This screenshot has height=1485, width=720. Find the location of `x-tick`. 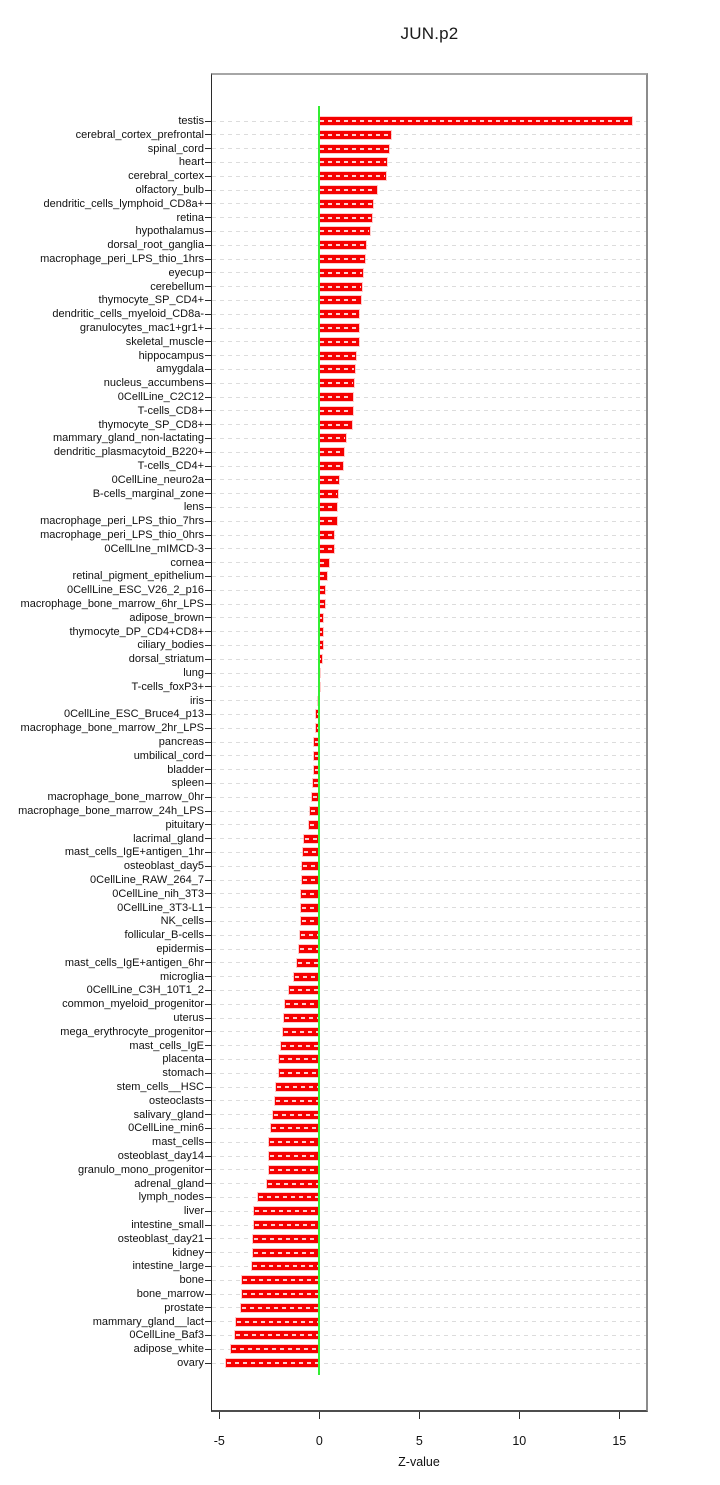

x-tick is located at coordinates (420, 1415).